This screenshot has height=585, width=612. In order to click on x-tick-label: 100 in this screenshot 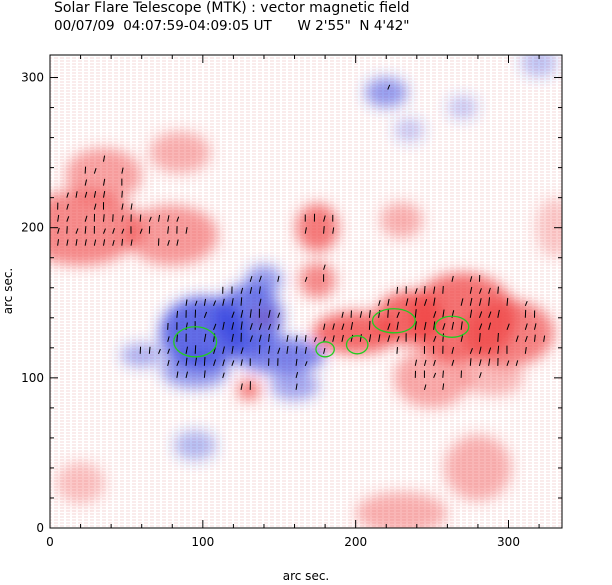, I will do `click(202, 542)`.